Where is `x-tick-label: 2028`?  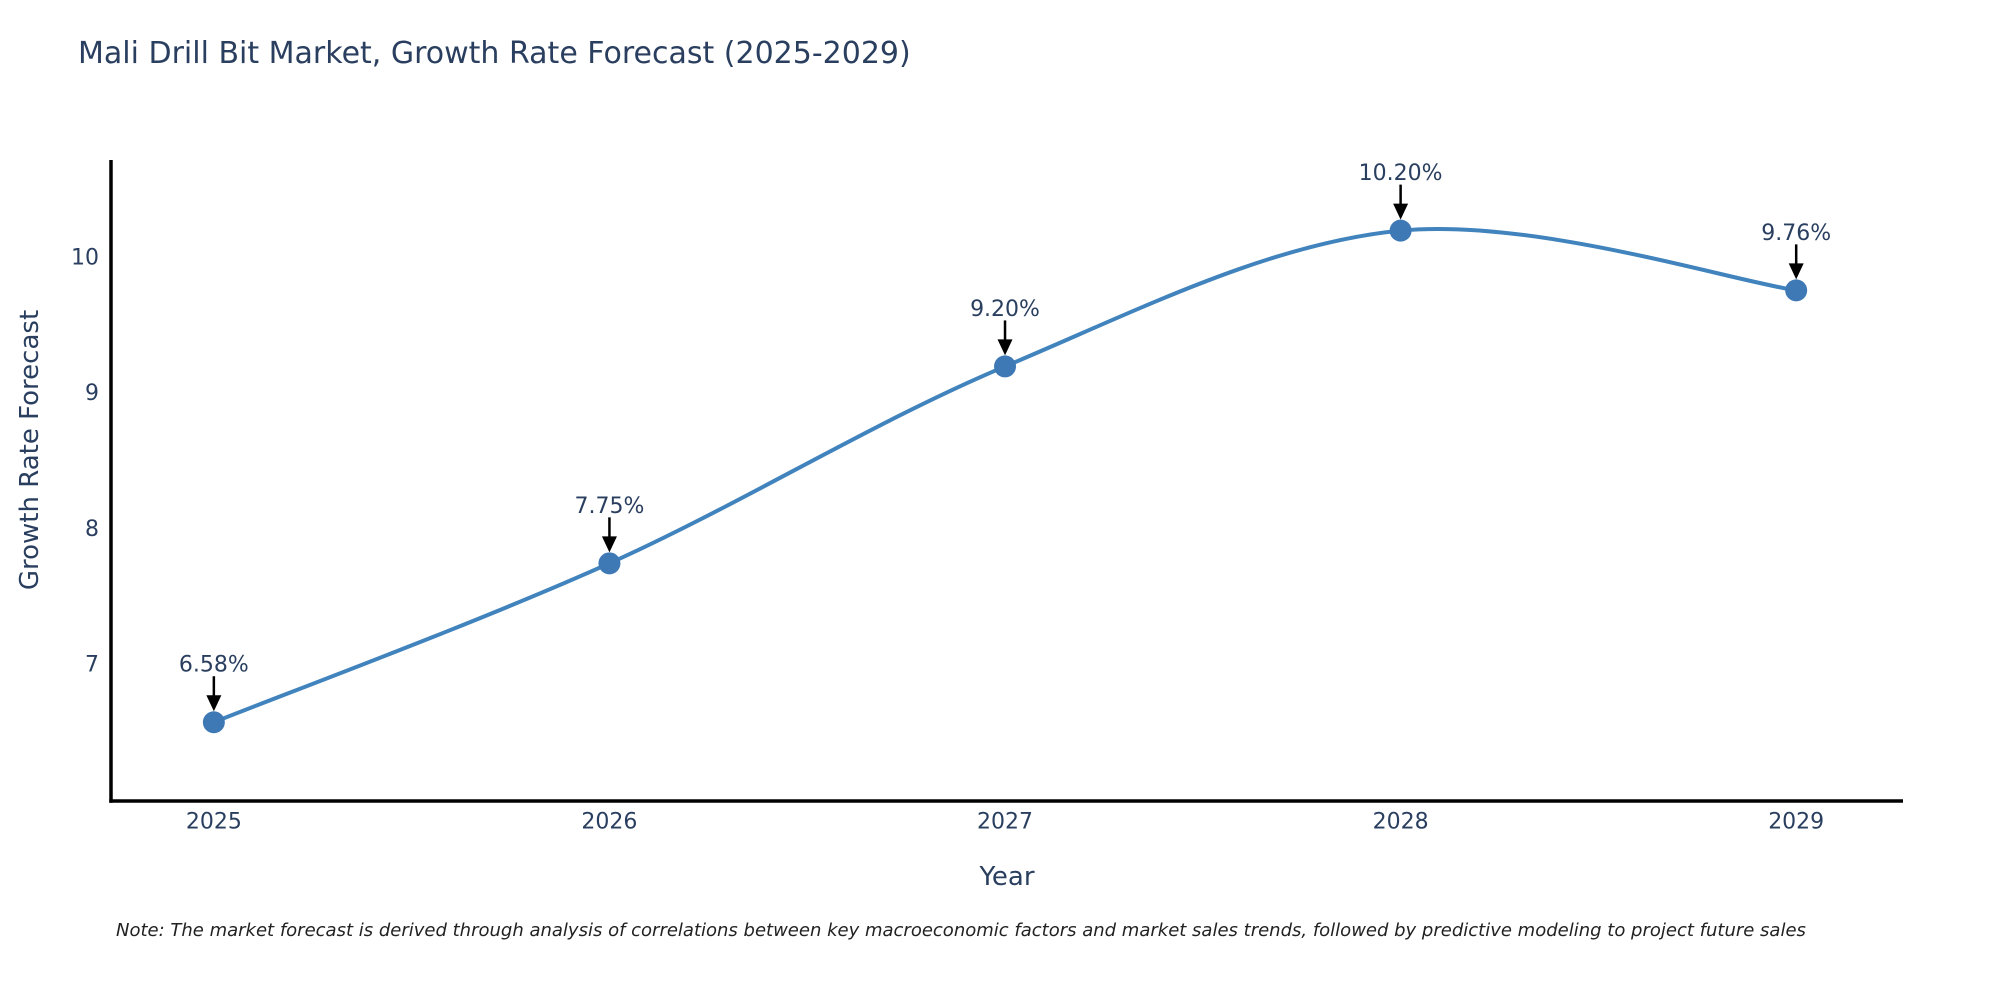
x-tick-label: 2028 is located at coordinates (1401, 822).